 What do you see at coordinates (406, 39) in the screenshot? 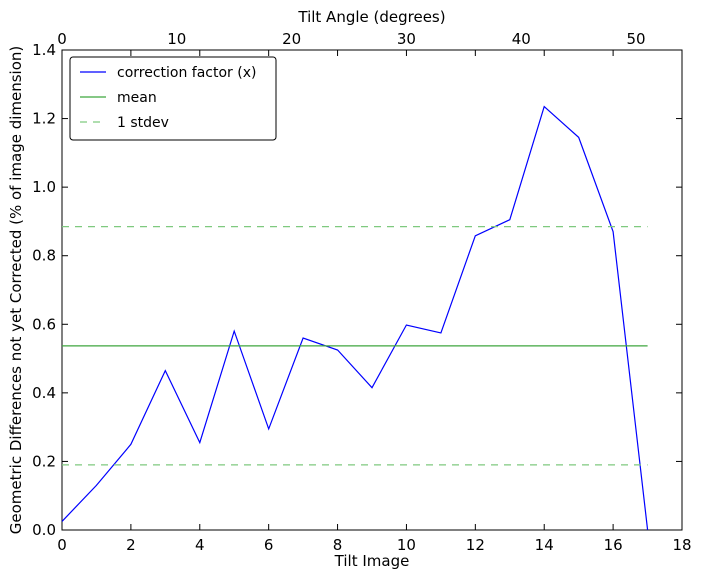
I see `x2-tick-label: 30` at bounding box center [406, 39].